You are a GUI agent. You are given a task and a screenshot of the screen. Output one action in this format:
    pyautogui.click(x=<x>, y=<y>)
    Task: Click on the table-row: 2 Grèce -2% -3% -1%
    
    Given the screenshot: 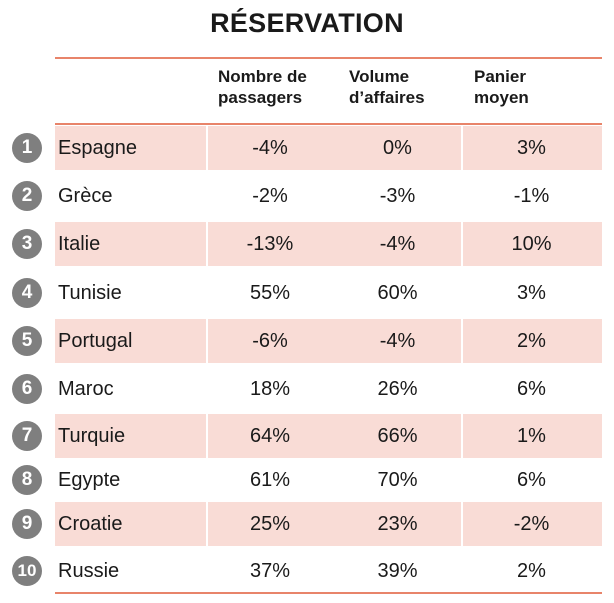 What is the action you would take?
    pyautogui.click(x=307, y=196)
    